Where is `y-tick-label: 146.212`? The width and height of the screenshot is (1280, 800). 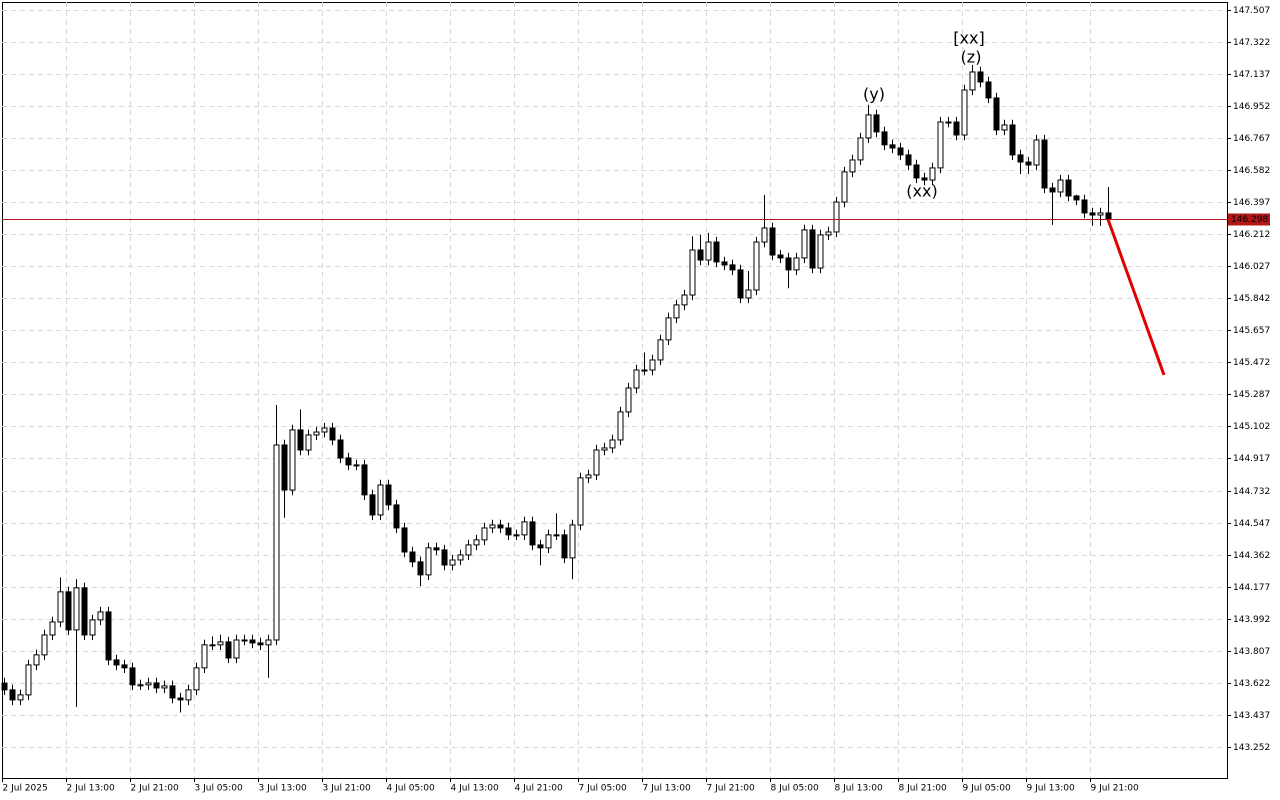 y-tick-label: 146.212 is located at coordinates (1251, 235).